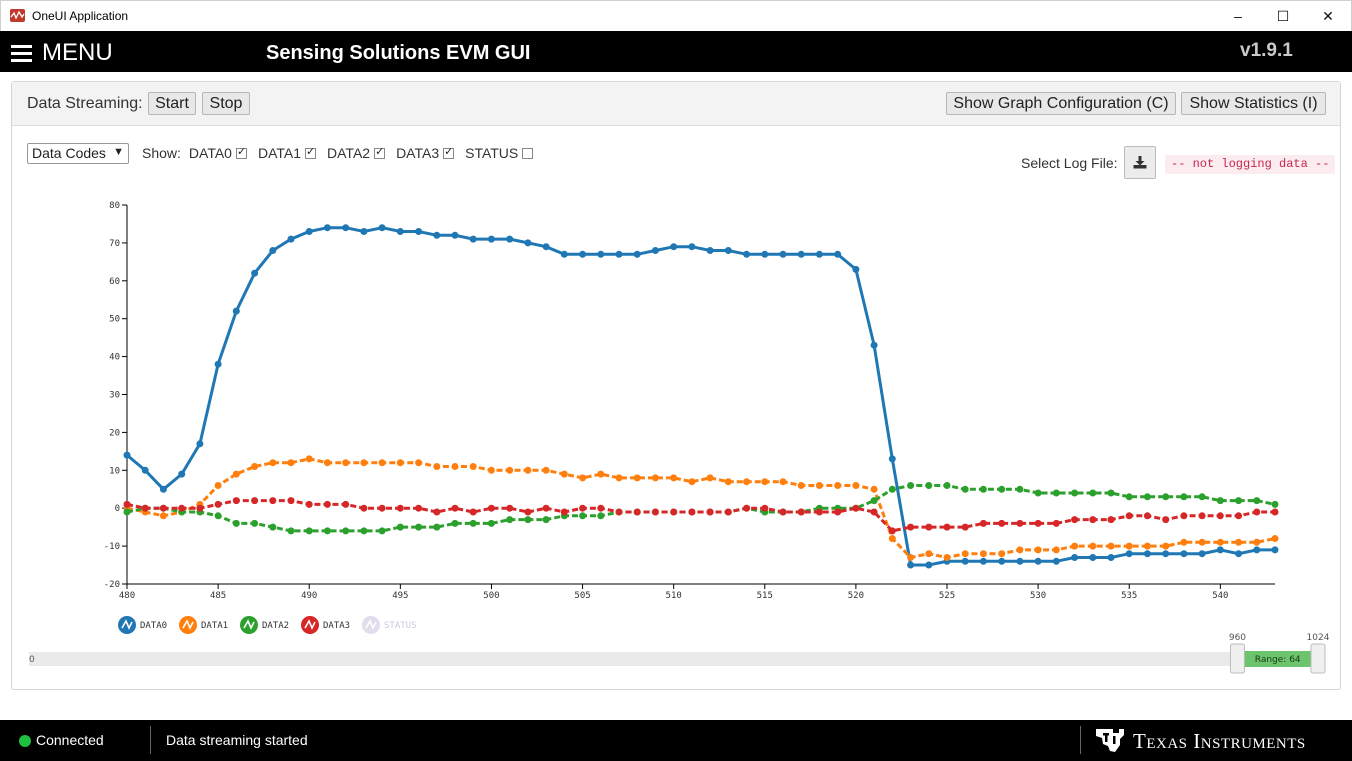 Image resolution: width=1352 pixels, height=761 pixels. Describe the element at coordinates (325, 625) in the screenshot. I see `legend-item-data3: DATA3` at that location.